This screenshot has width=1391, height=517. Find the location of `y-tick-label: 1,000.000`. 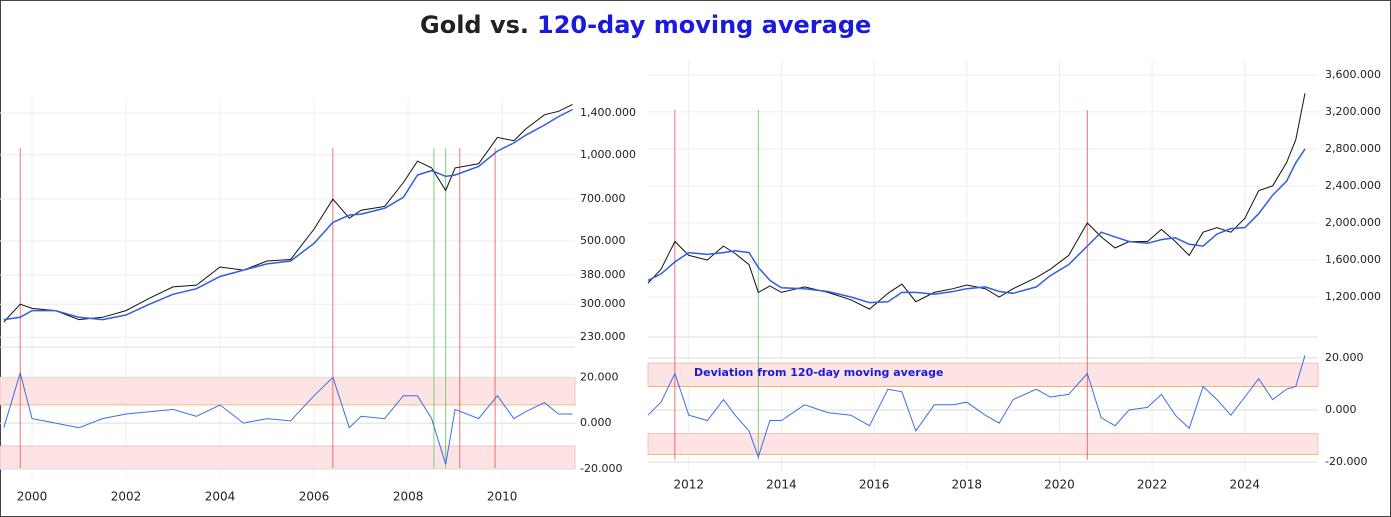

y-tick-label: 1,000.000 is located at coordinates (608, 154).